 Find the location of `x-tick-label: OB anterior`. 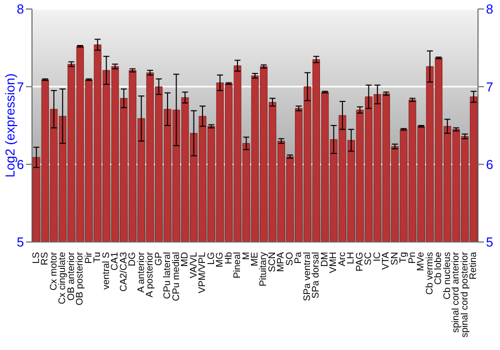

x-tick-label: OB anterior is located at coordinates (71, 276).